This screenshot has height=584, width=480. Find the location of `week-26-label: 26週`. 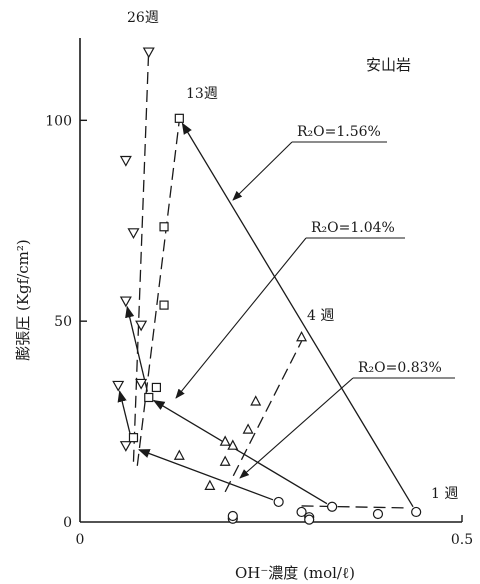

week-26-label: 26週 is located at coordinates (143, 18).